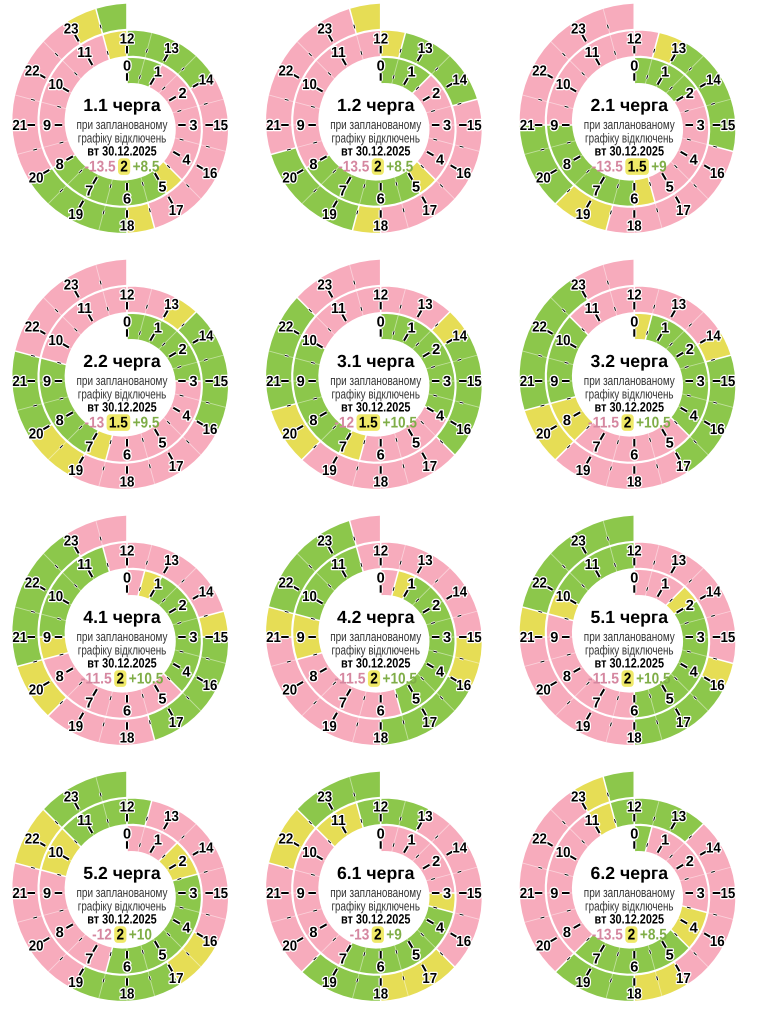  What do you see at coordinates (140, 934) in the screenshot?
I see `svg-text: +10` at bounding box center [140, 934].